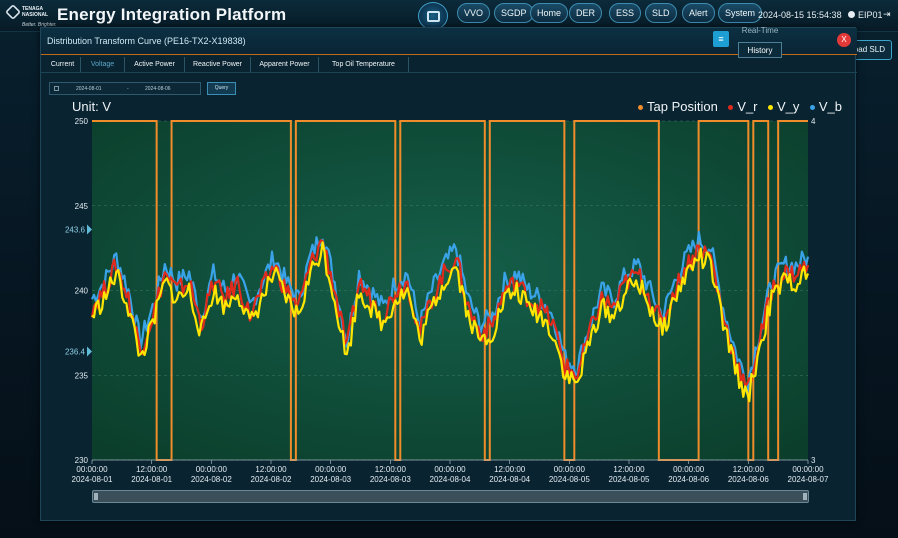 The image size is (898, 538). What do you see at coordinates (869, 50) in the screenshot?
I see `load-sld-button: Load SLD` at bounding box center [869, 50].